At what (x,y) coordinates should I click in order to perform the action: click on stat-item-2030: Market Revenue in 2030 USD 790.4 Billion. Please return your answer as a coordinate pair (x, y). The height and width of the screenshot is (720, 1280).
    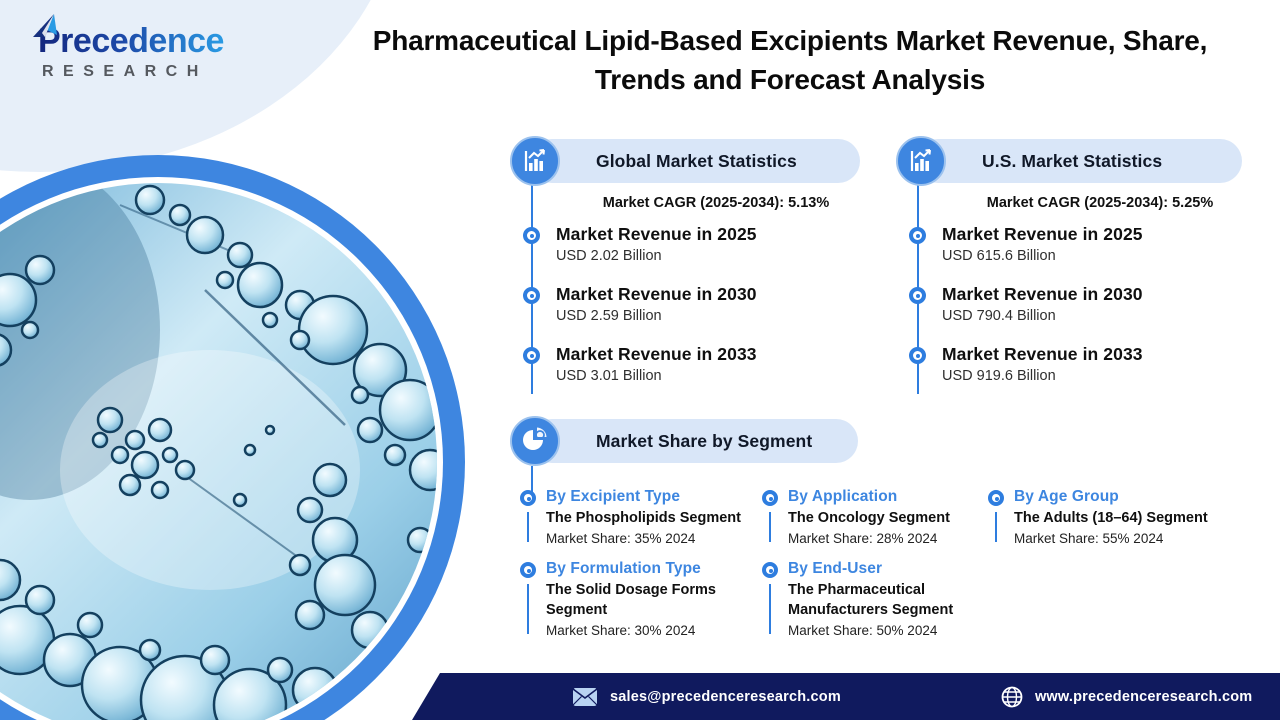
    Looking at the image, I should click on (1069, 307).